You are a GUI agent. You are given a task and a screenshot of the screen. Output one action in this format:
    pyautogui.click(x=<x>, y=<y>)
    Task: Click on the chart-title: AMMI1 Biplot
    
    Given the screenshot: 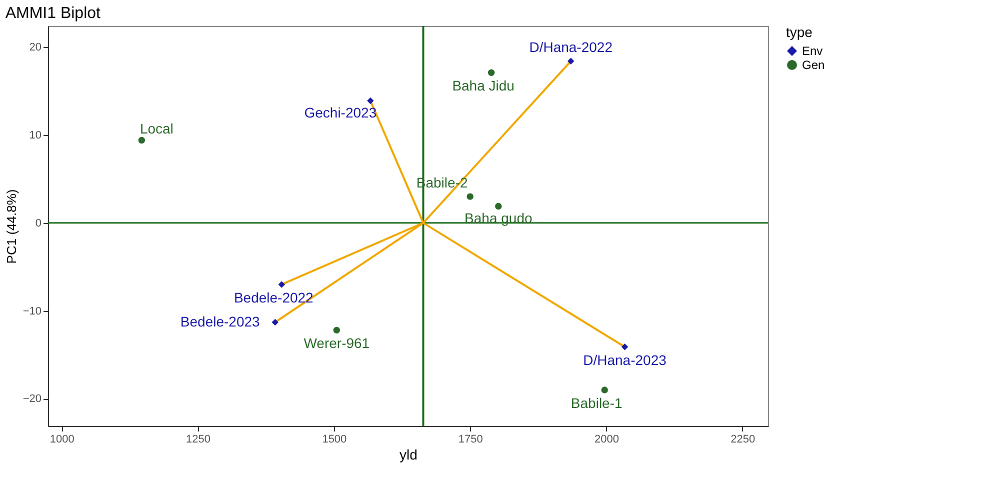 What is the action you would take?
    pyautogui.click(x=53, y=13)
    